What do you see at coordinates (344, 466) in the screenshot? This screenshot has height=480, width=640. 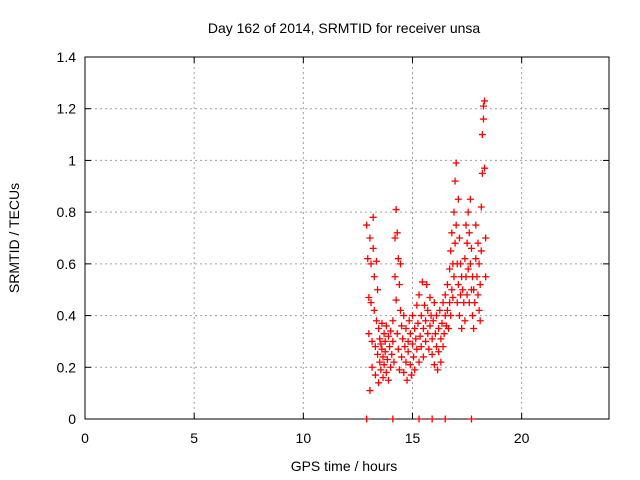 I see `x-axis-label: GPS time / hours` at bounding box center [344, 466].